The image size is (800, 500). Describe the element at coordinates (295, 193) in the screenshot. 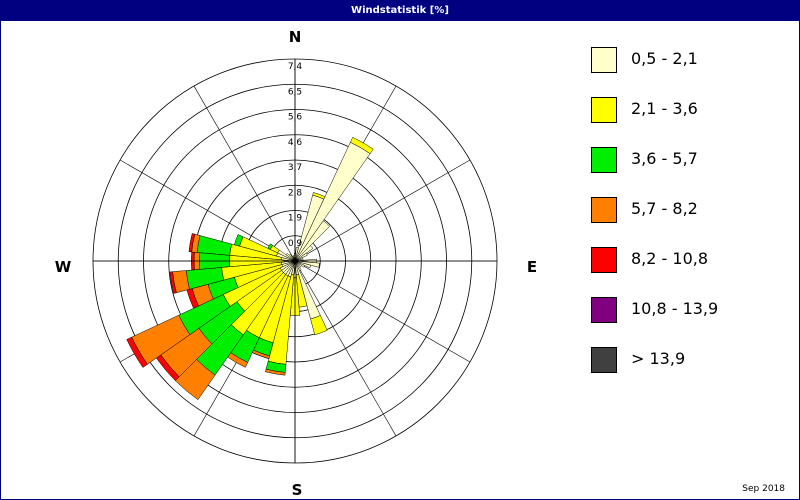

I see `radial-tick-label: 2,8` at that location.